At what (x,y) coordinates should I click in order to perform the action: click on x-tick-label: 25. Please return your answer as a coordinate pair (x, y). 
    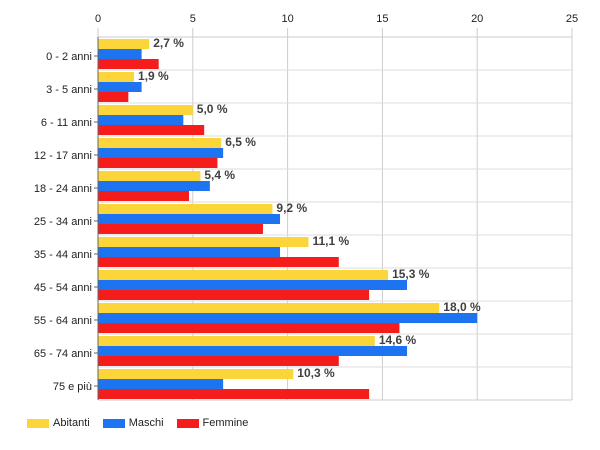
    Looking at the image, I should click on (572, 19).